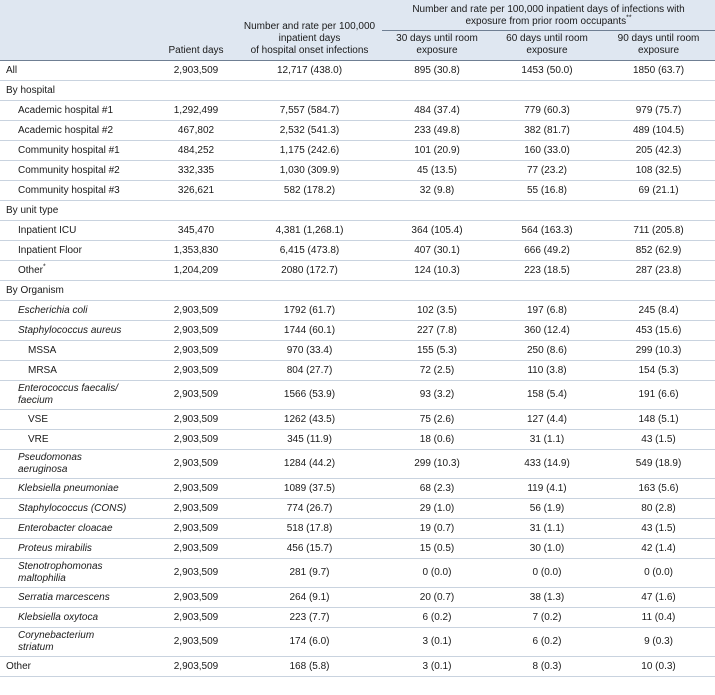 The image size is (715, 695). I want to click on cell-value: 191 (6.6), so click(658, 395).